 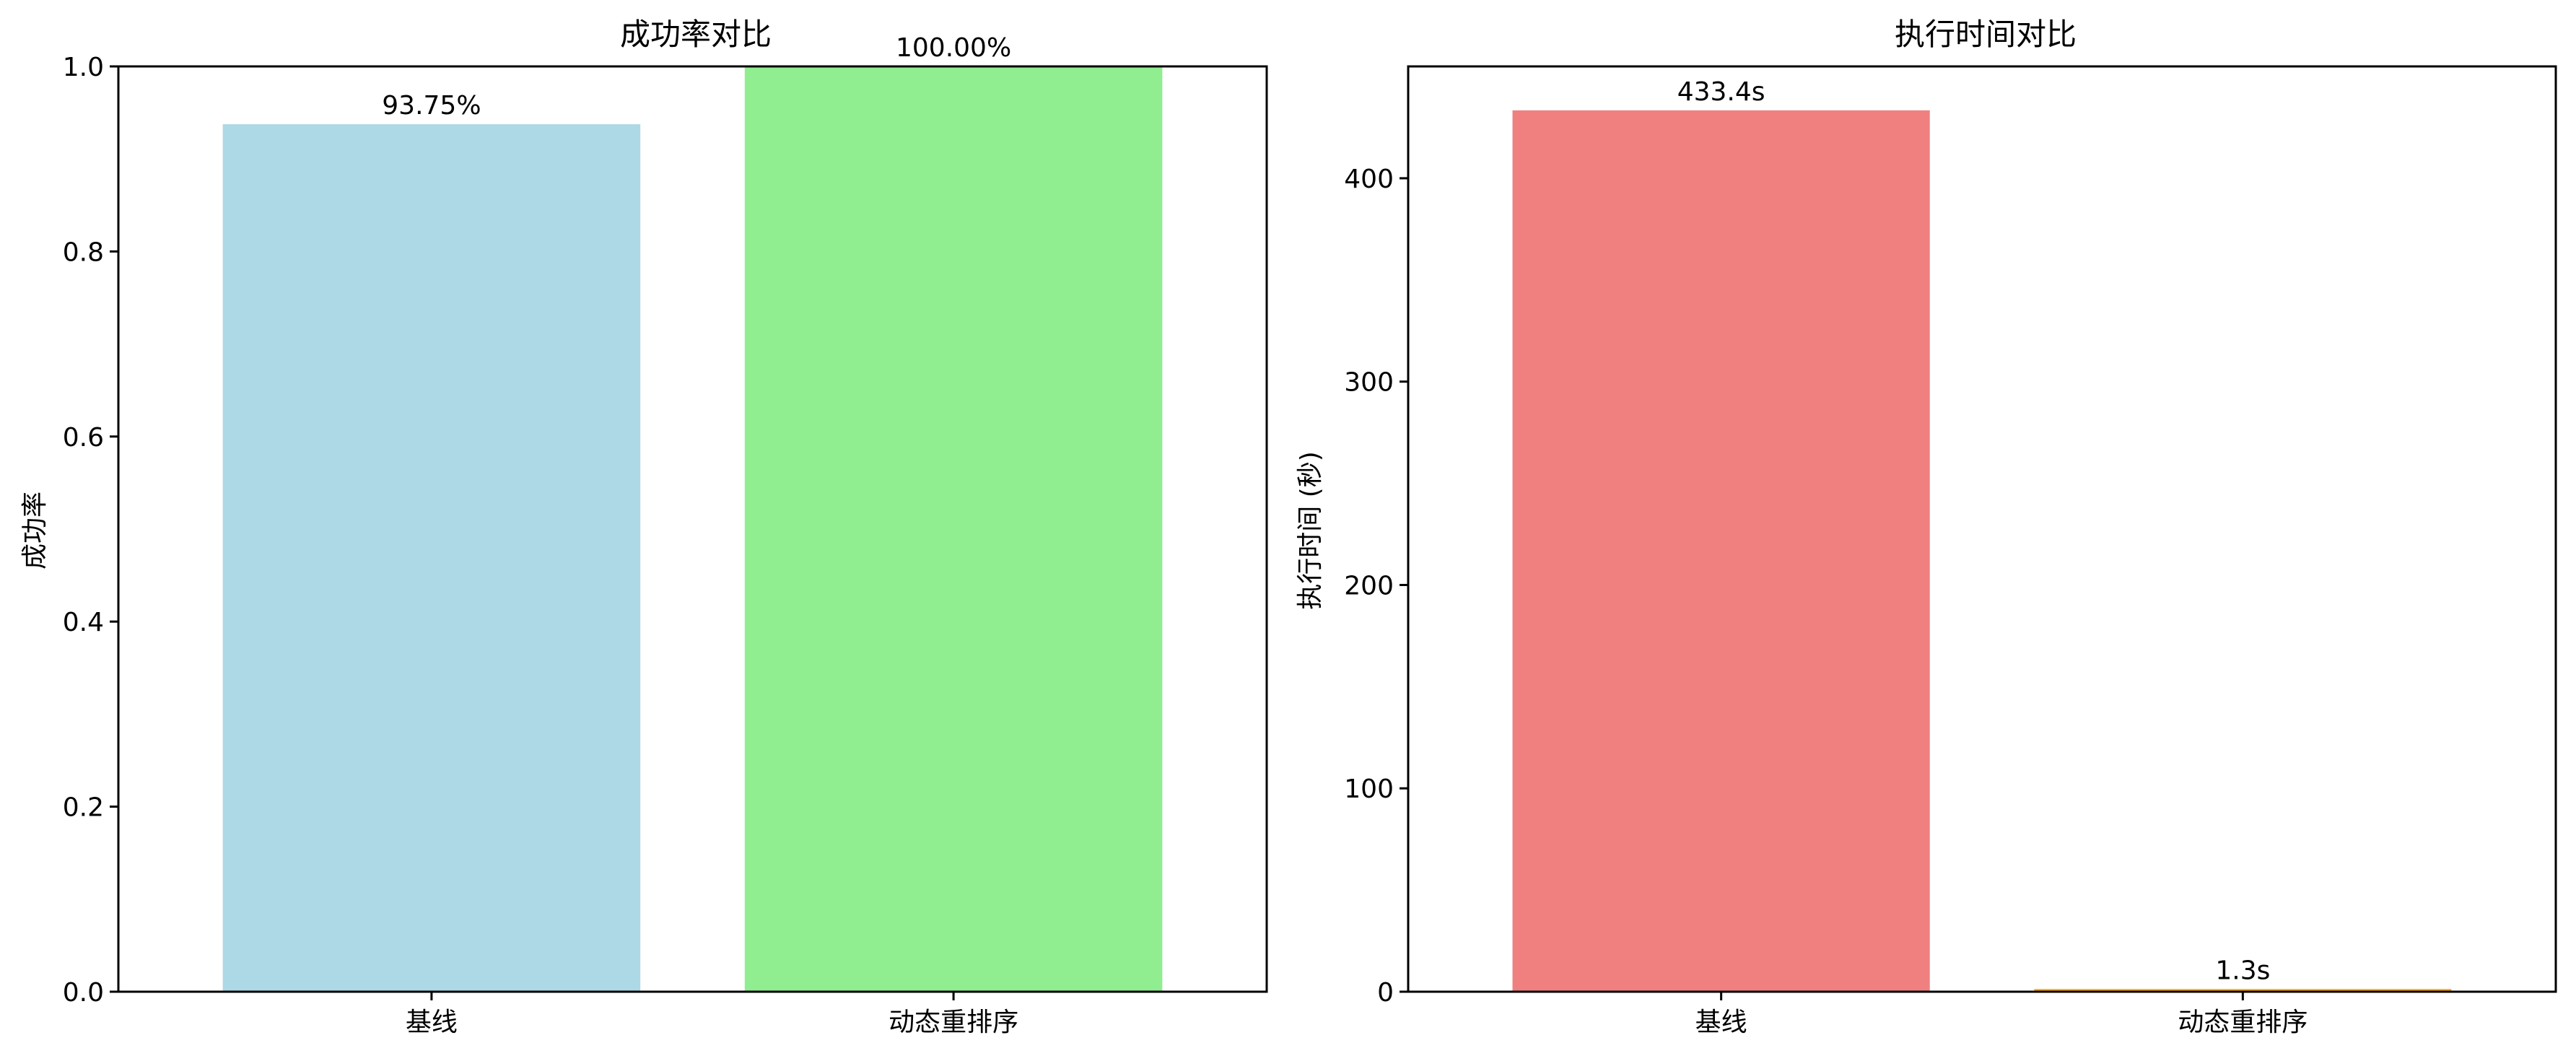 I want to click on data-label-1: 1.3s, so click(x=2242, y=970).